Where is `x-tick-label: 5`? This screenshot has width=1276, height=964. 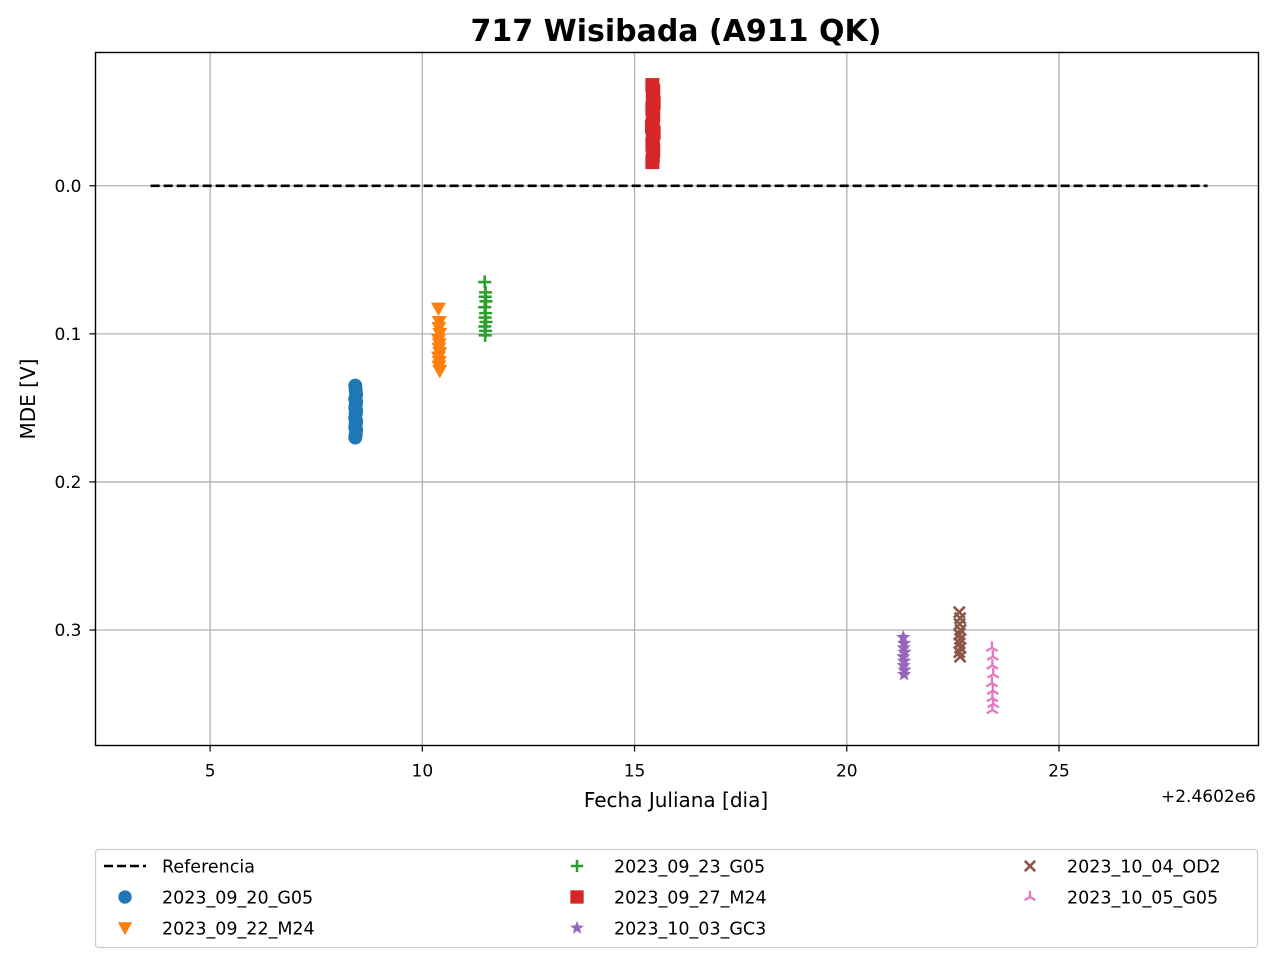
x-tick-label: 5 is located at coordinates (210, 772).